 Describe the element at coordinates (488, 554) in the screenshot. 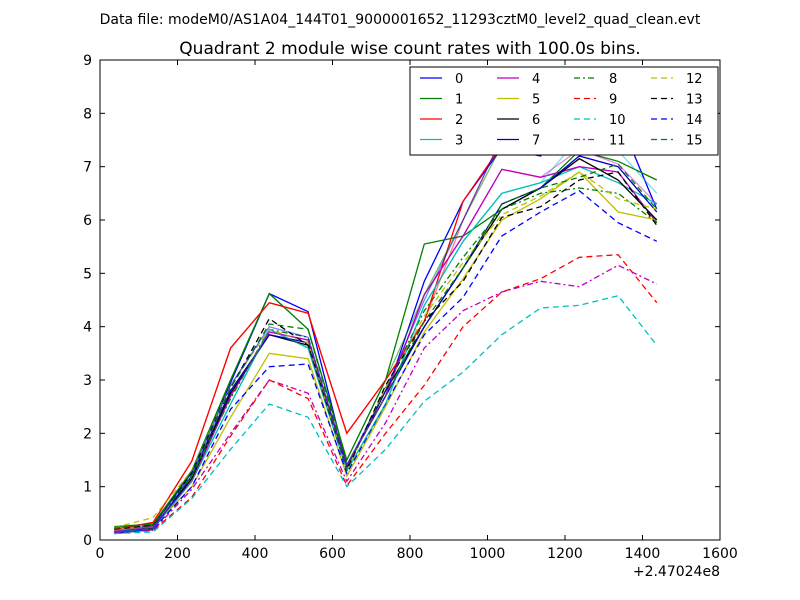

I see `x-tick-label: 1000` at that location.